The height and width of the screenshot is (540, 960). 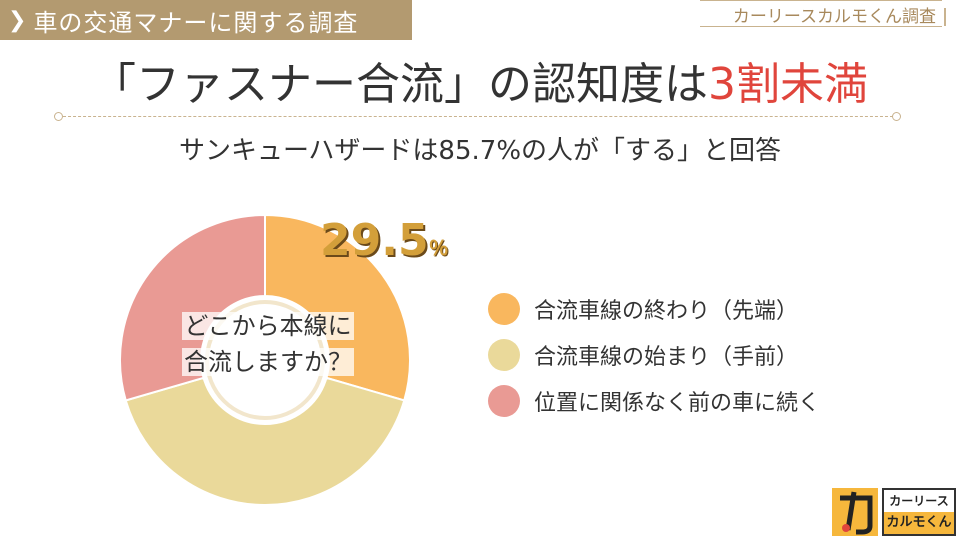 I want to click on carmo-logo-wordmark: カーリース カルモくん, so click(x=919, y=512).